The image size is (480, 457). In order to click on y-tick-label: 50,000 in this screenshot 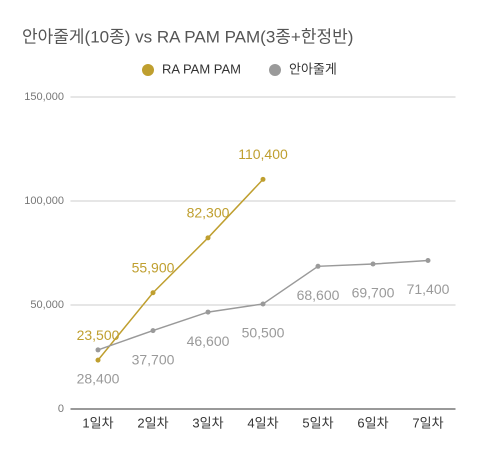, I will do `click(47, 305)`.